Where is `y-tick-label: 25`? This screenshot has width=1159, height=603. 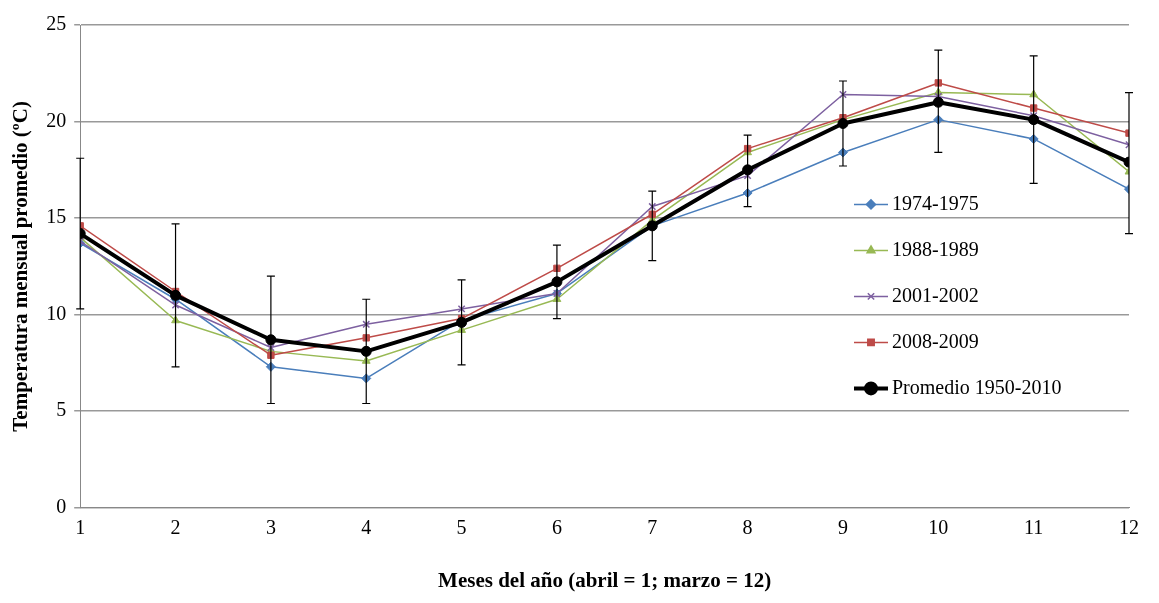 y-tick-label: 25 is located at coordinates (56, 23).